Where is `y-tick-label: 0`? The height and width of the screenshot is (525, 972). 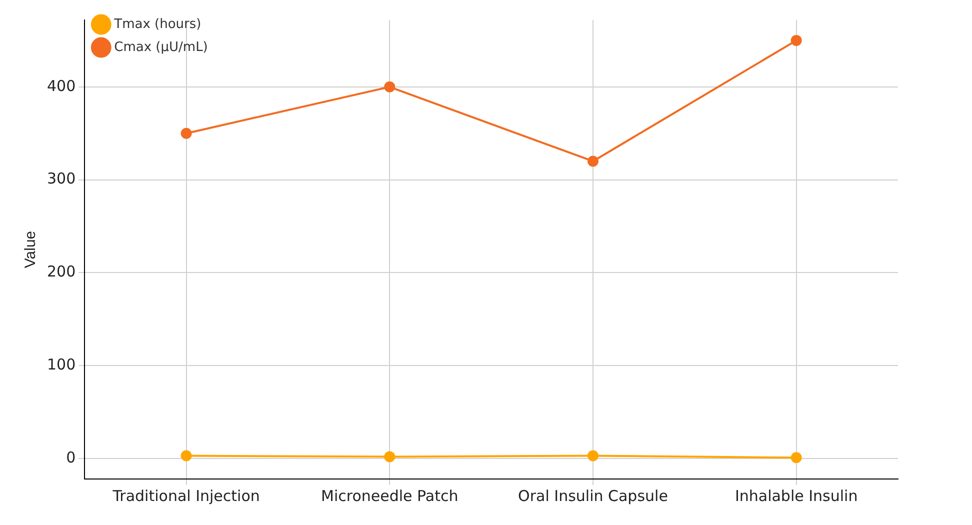
y-tick-label: 0 is located at coordinates (71, 457).